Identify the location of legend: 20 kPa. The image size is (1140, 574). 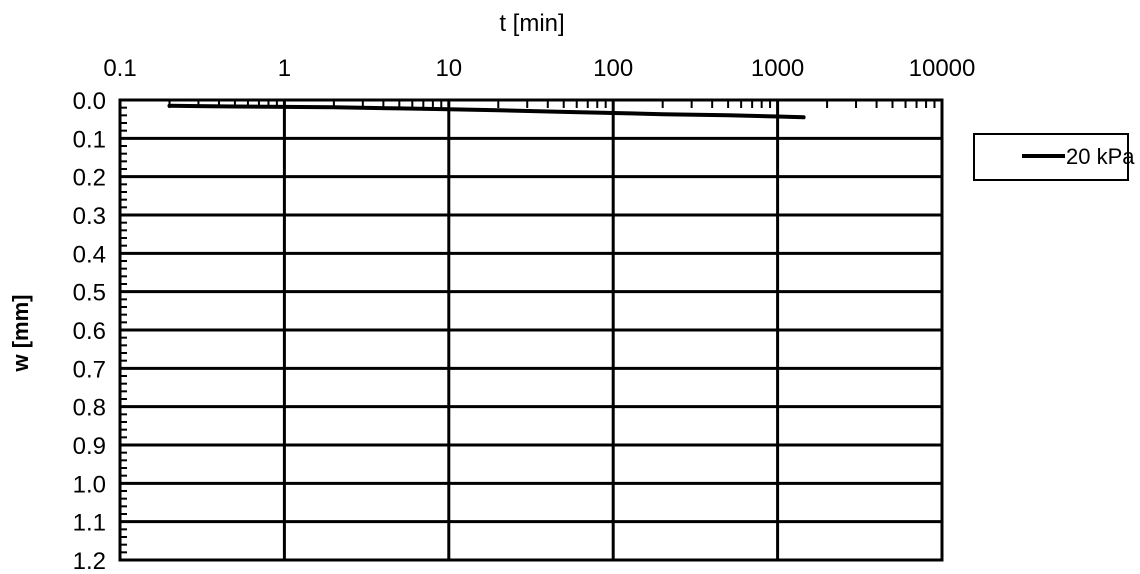
(1054, 157).